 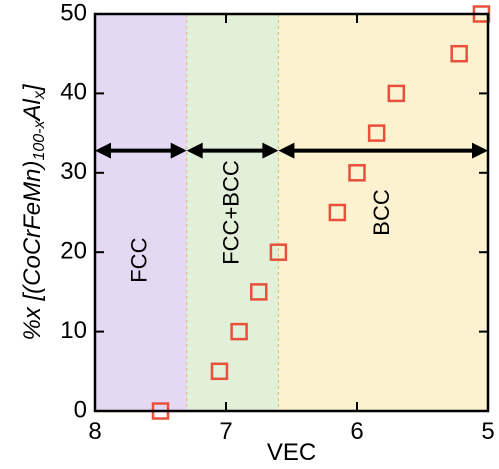 What do you see at coordinates (487, 431) in the screenshot?
I see `x-tick-label: 5` at bounding box center [487, 431].